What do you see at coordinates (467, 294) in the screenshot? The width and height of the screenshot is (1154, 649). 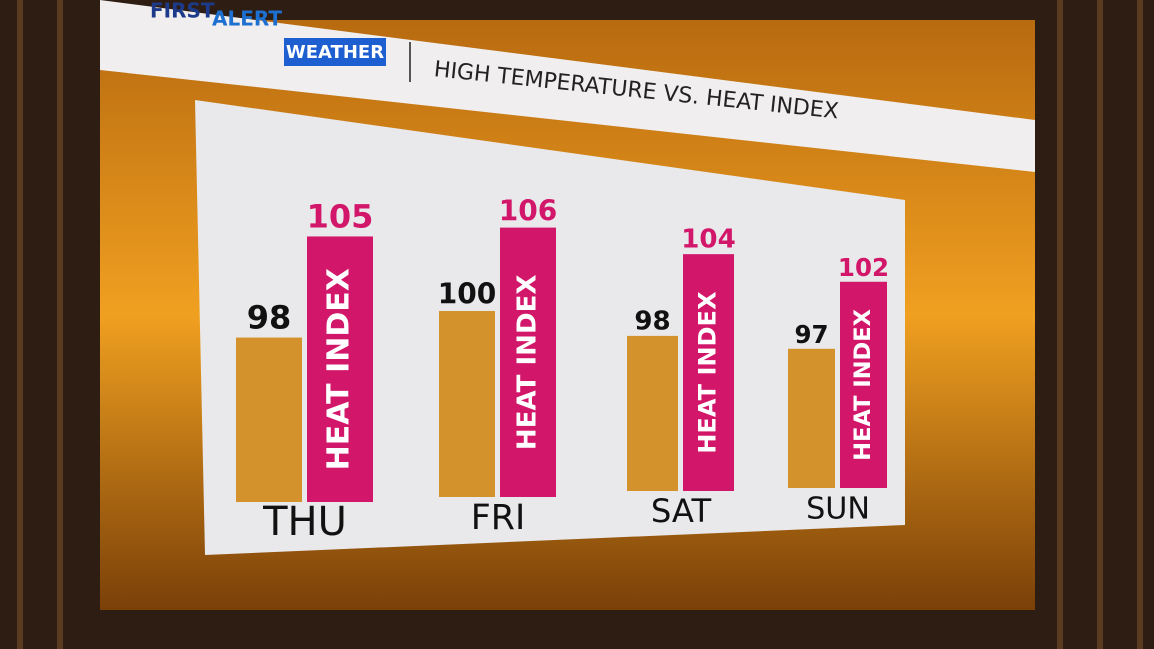 I see `value-label: 100` at bounding box center [467, 294].